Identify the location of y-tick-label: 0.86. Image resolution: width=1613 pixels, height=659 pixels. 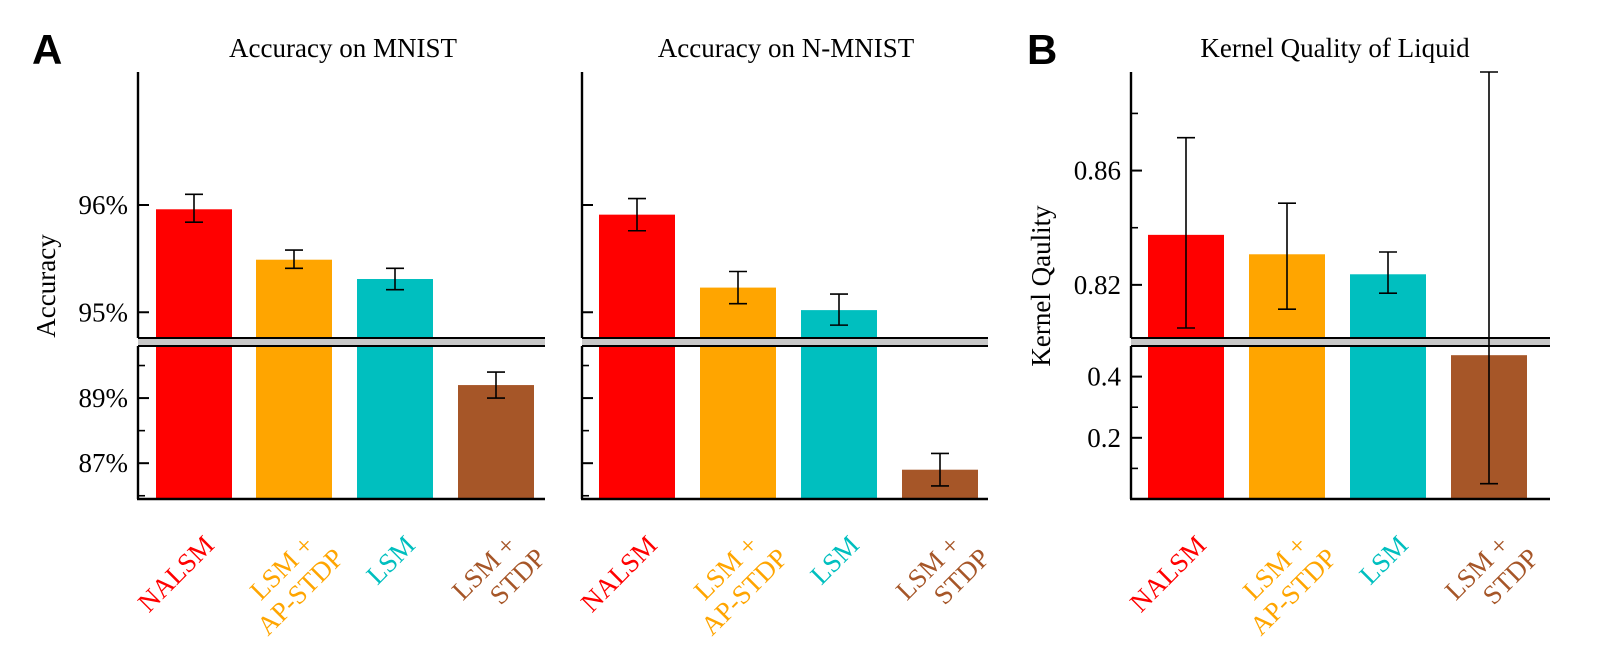
(1097, 171).